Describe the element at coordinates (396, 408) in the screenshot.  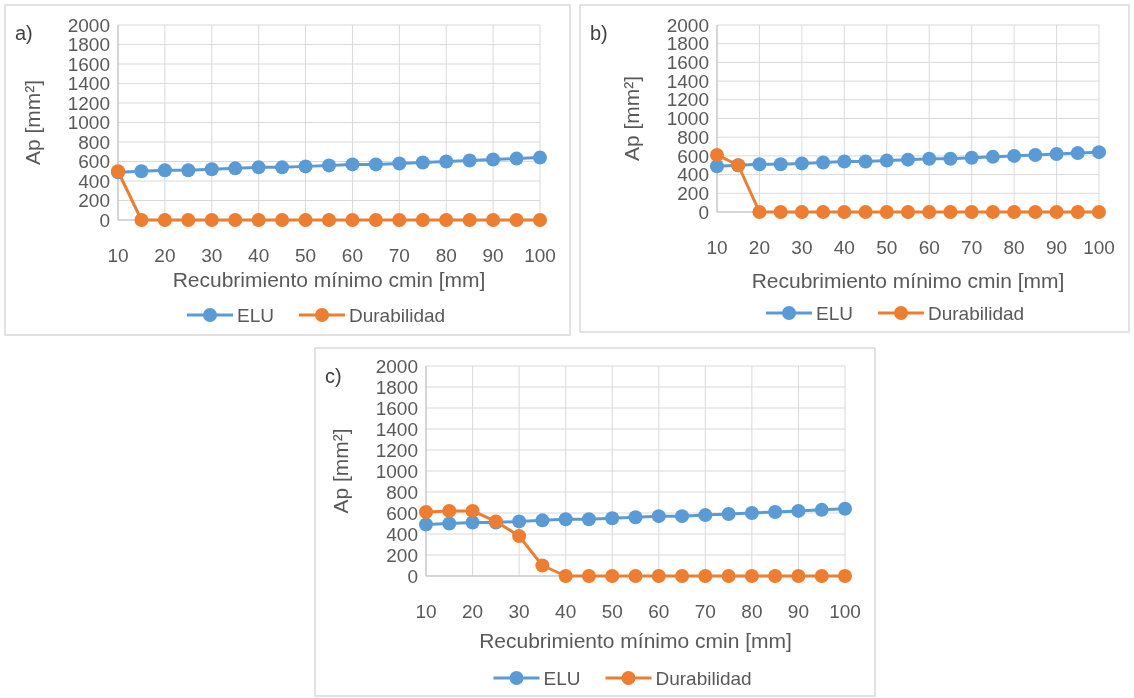
I see `y-tick-label: 1600` at that location.